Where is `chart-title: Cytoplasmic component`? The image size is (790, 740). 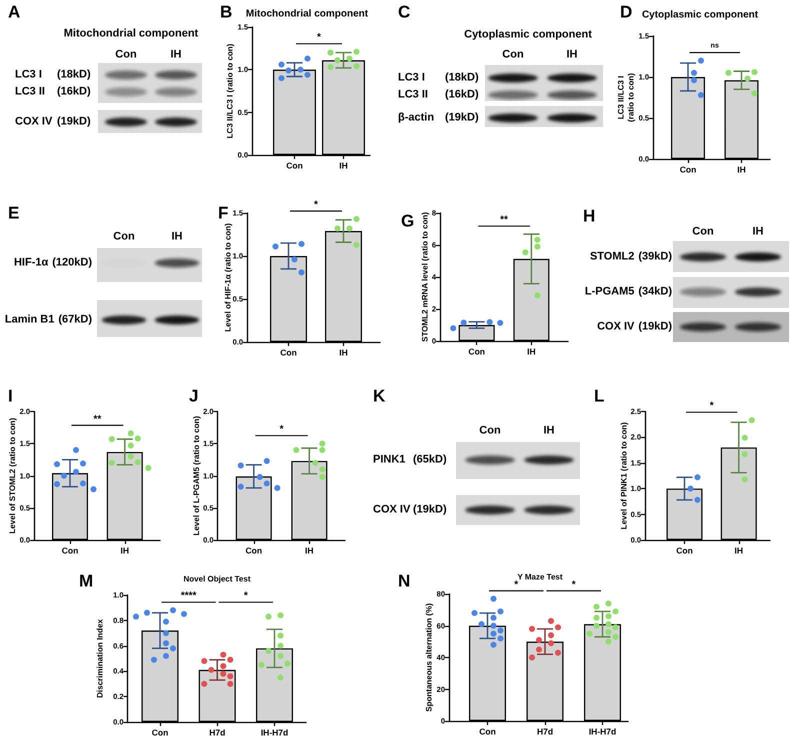 chart-title: Cytoplasmic component is located at coordinates (700, 15).